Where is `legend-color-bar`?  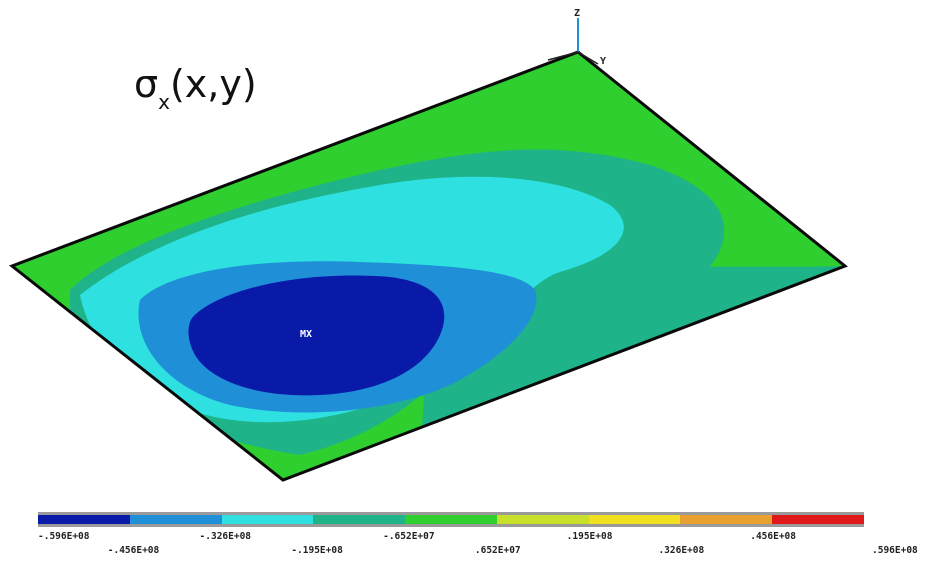
legend-color-bar is located at coordinates (451, 519).